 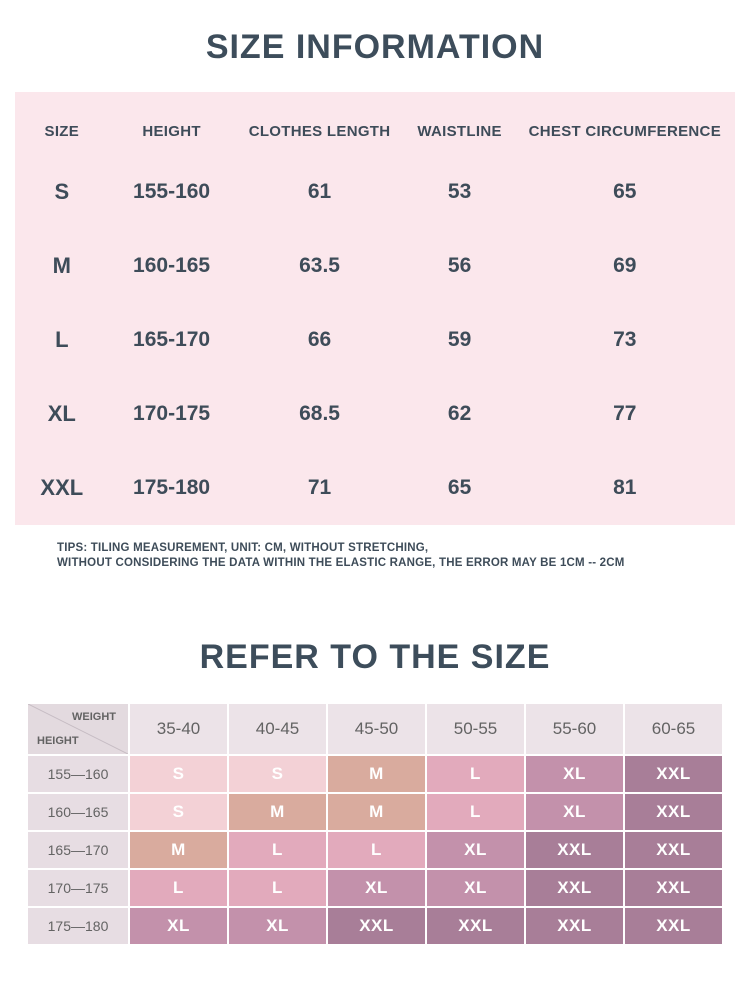 I want to click on column-header-size: SIZE, so click(x=62, y=131).